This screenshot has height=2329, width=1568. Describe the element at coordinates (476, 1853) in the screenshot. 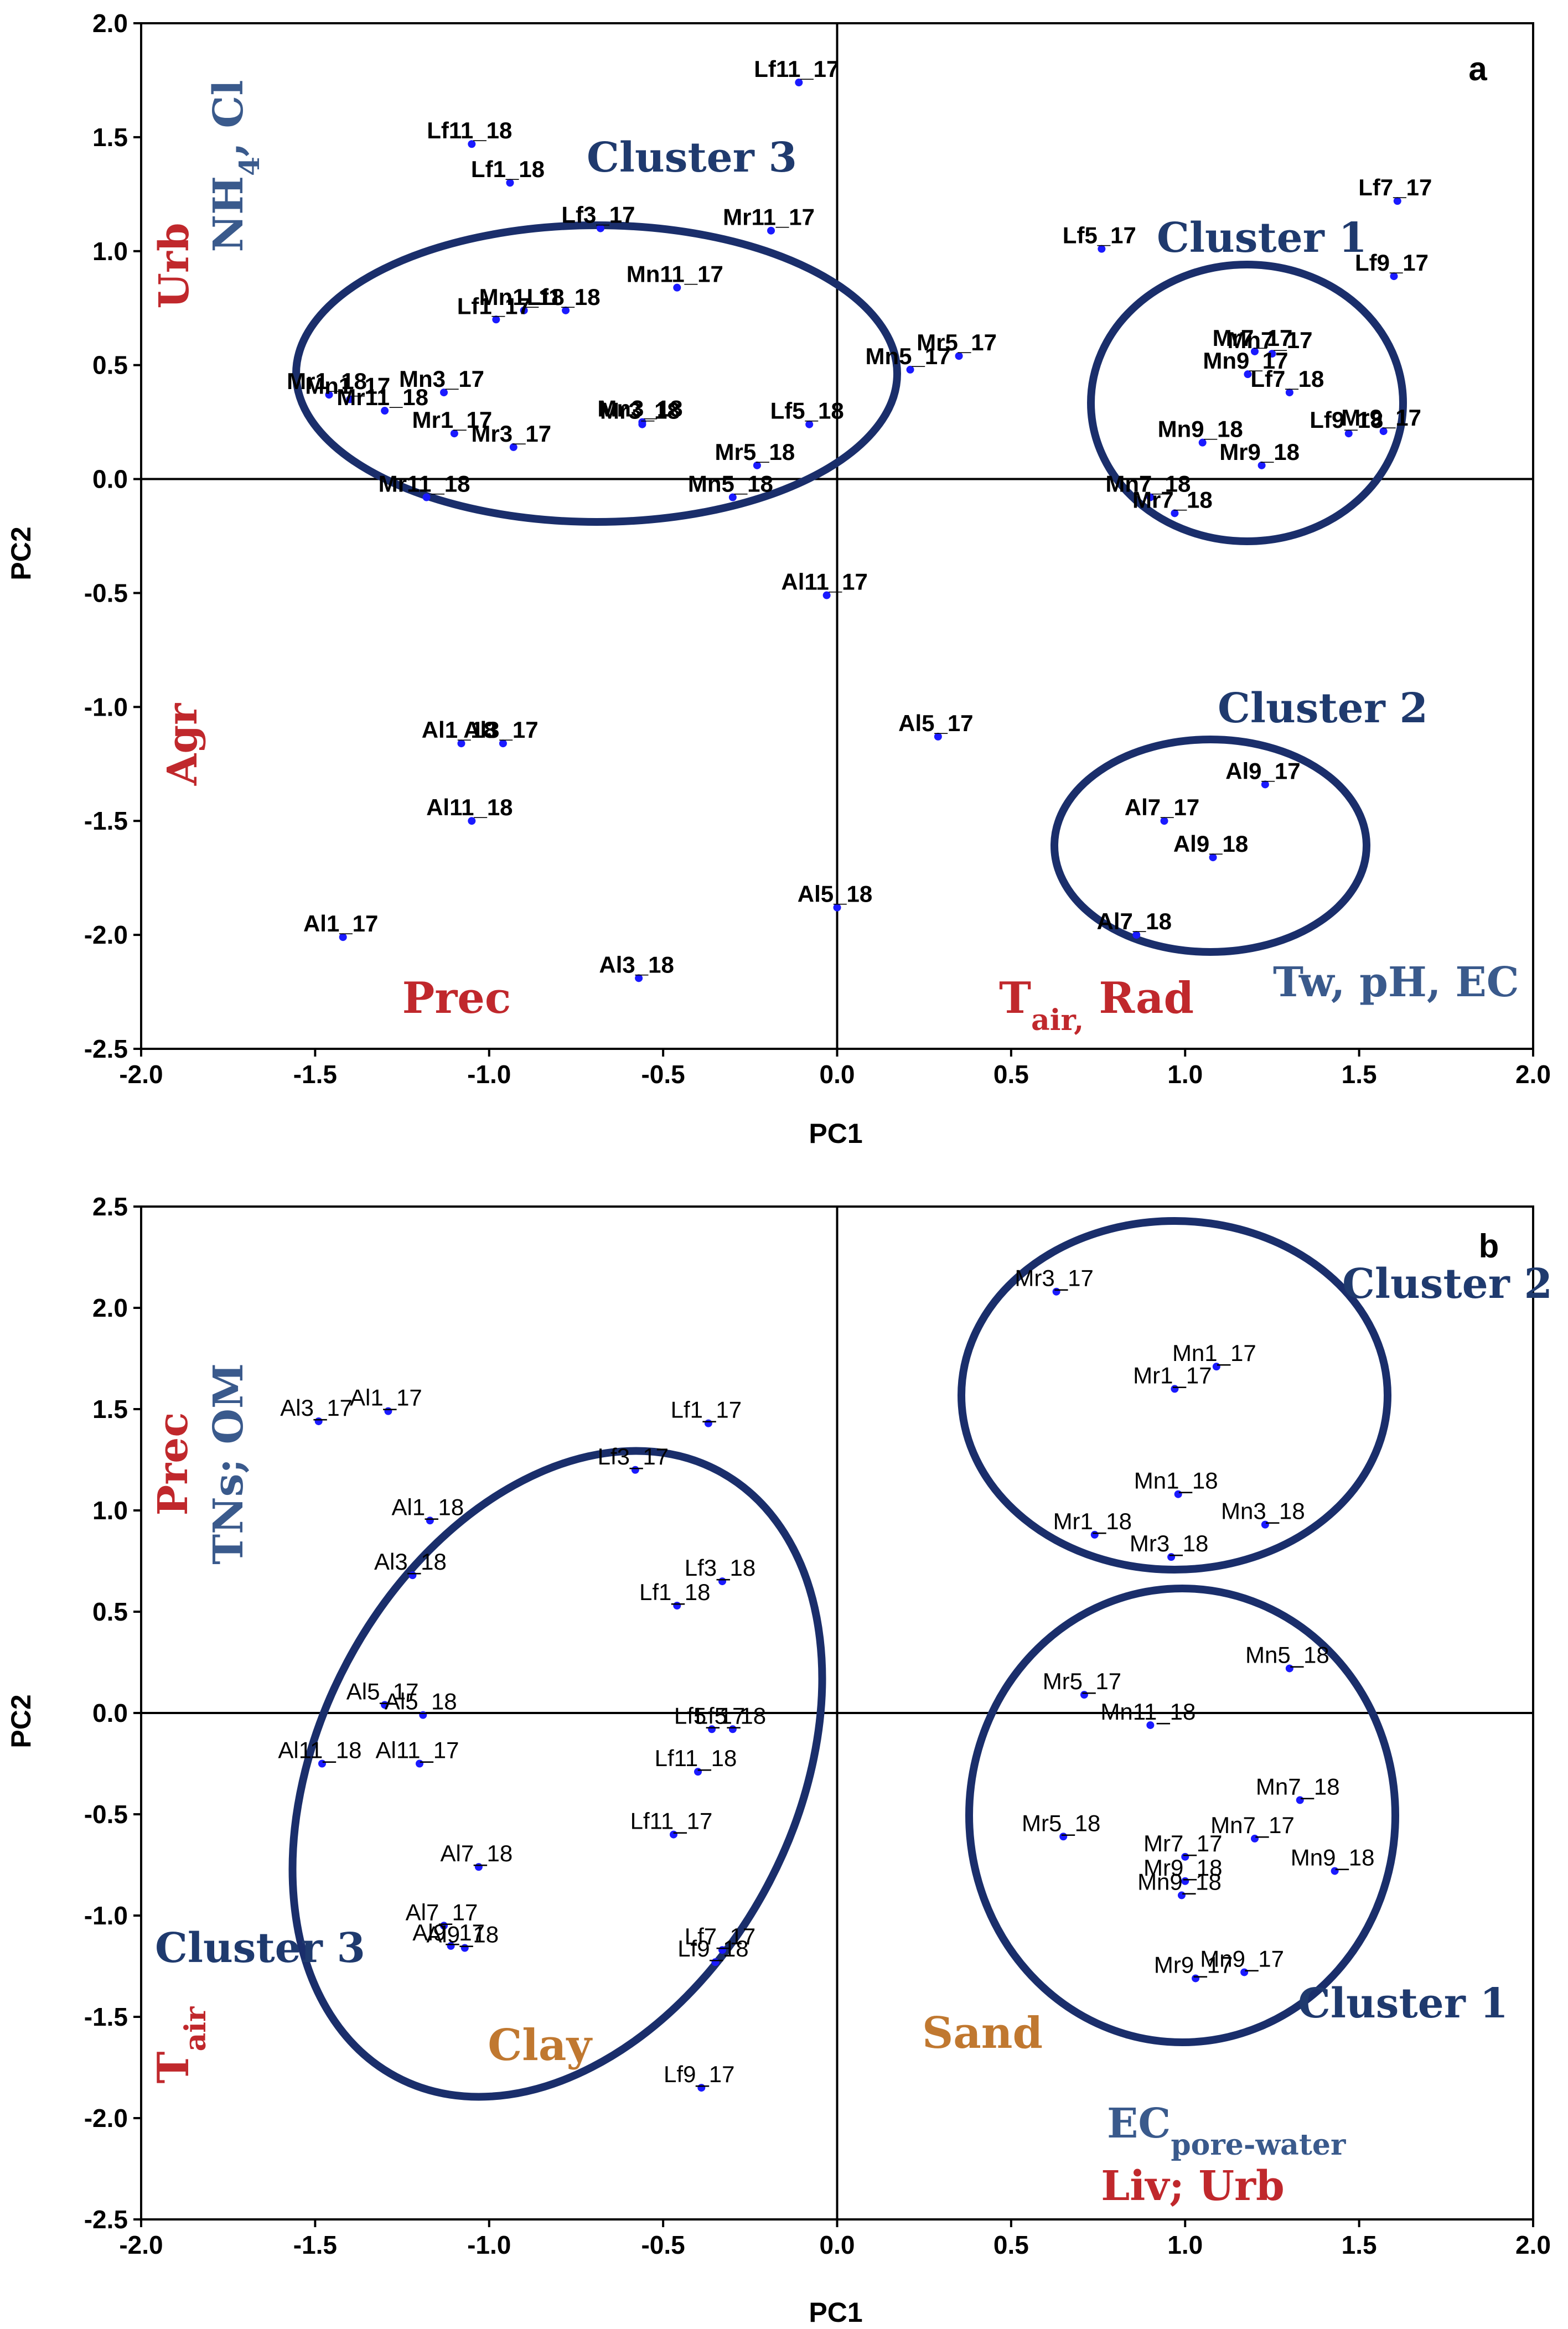

I see `point-label: Al7_18` at that location.